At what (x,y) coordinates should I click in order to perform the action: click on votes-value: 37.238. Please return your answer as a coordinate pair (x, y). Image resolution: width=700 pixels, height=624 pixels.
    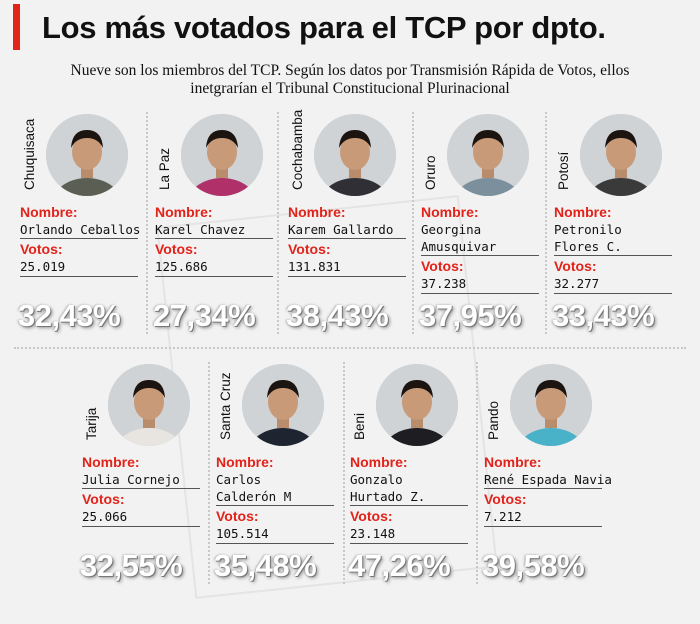
    Looking at the image, I should click on (444, 283).